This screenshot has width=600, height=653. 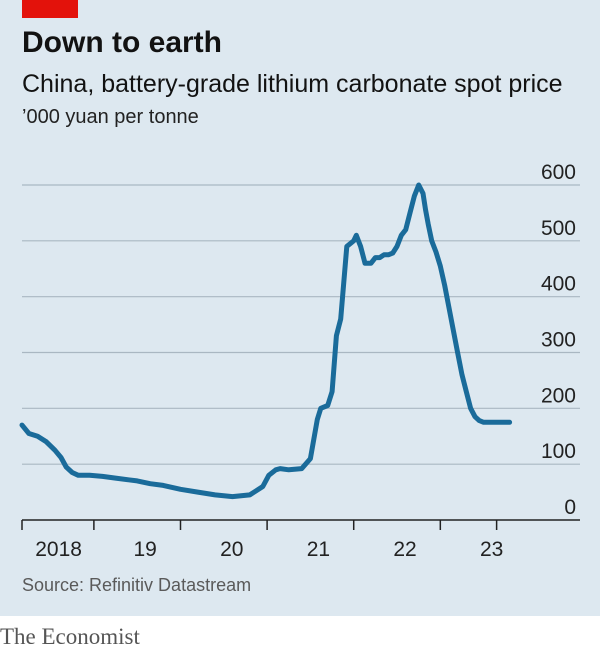 I want to click on publisher-logo: The Economist, so click(x=70, y=636).